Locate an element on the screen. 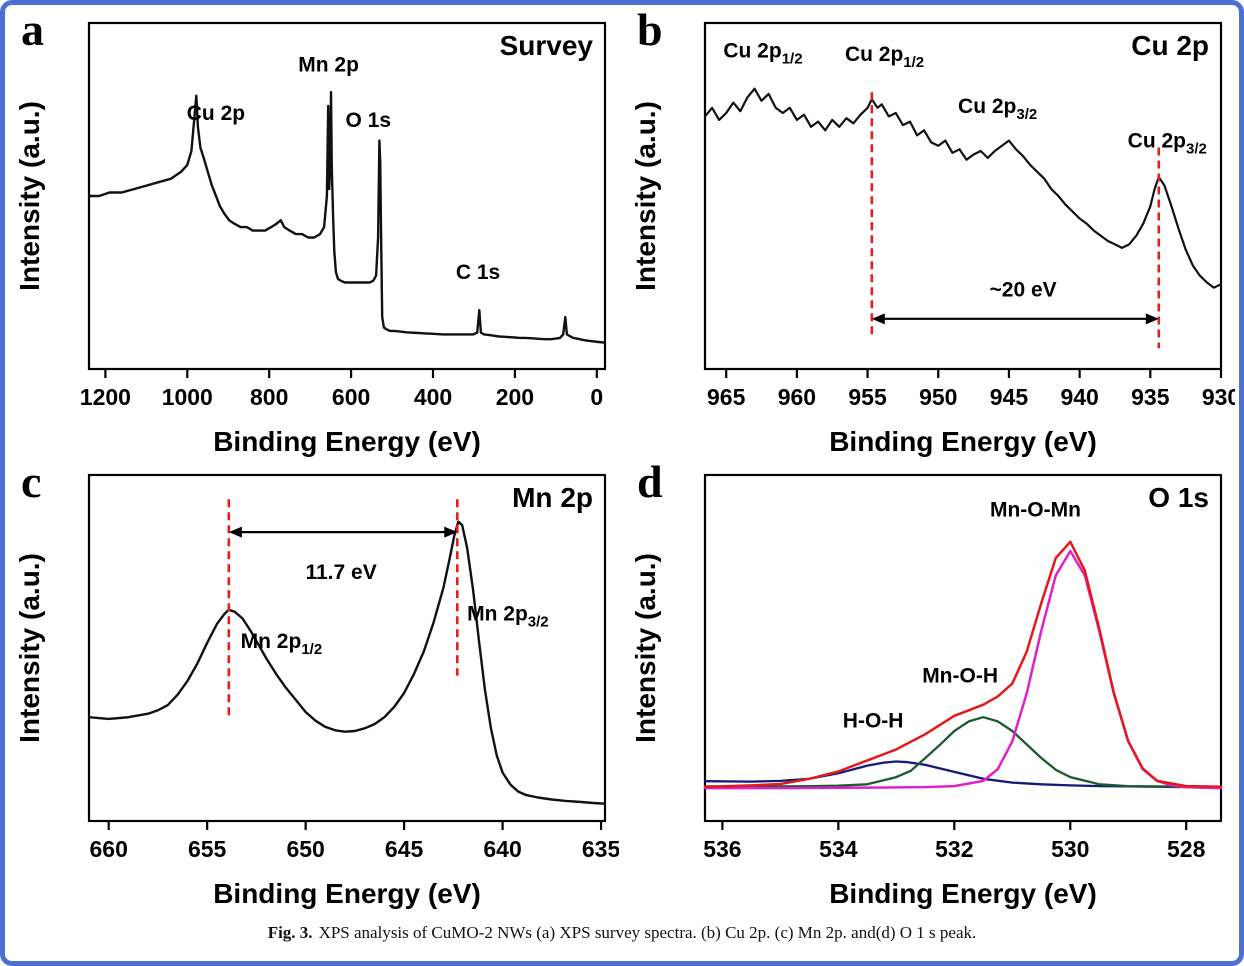 The width and height of the screenshot is (1244, 966). panel-title: Survey is located at coordinates (547, 45).